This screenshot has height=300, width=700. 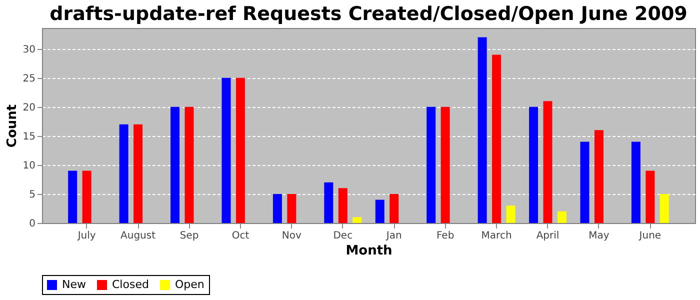 I want to click on x-tick-label: March, so click(x=496, y=236).